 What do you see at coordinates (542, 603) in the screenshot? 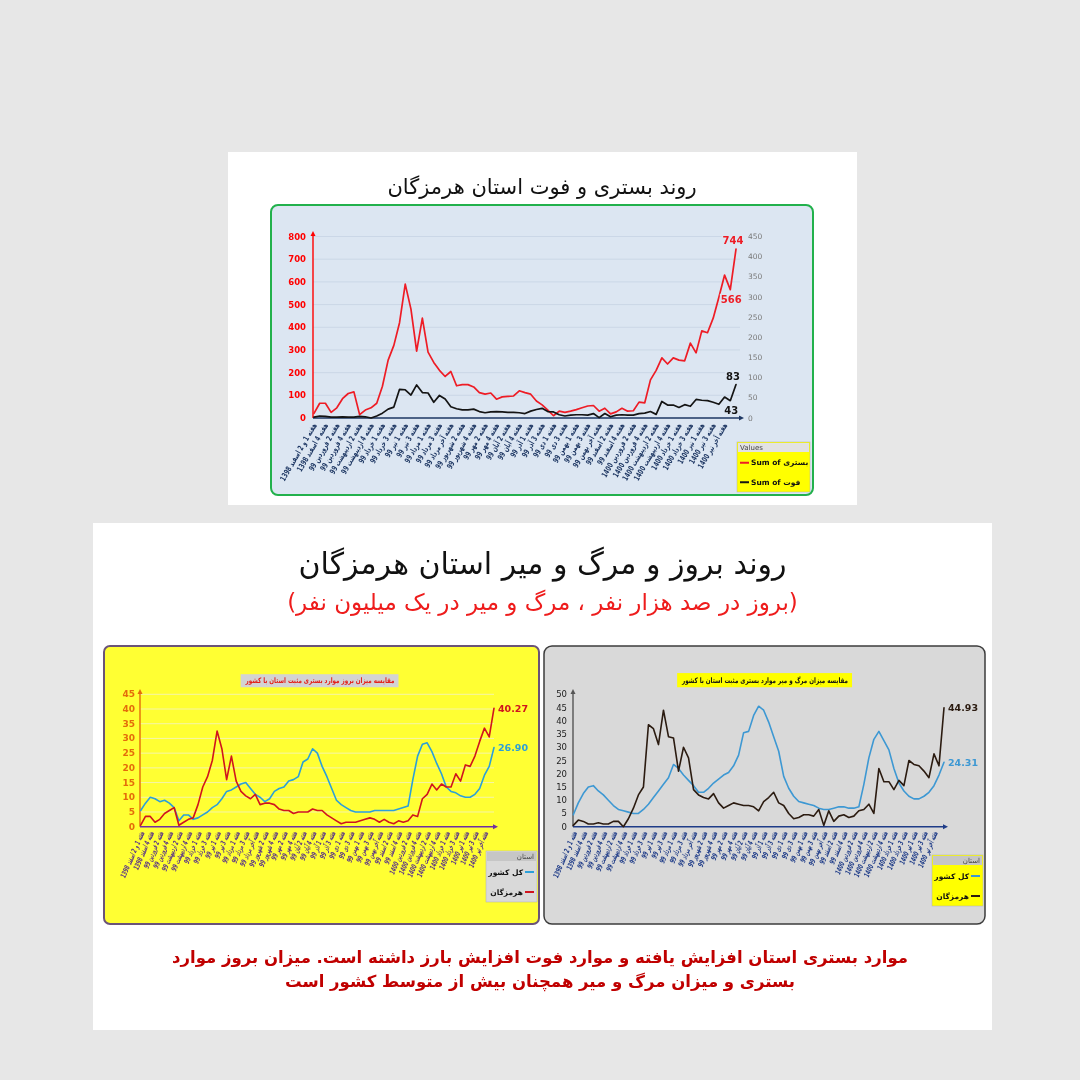
I see `text: (بروز در صد هزار نفر ، مرگ و میر در یک میلیون نفر)` at bounding box center [542, 603].